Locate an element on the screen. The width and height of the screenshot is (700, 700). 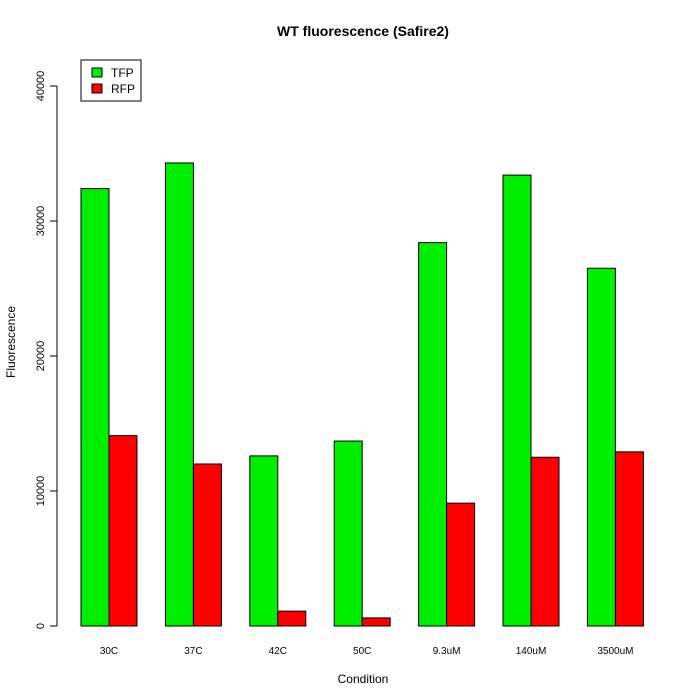
y-axis-label: Fluorescence is located at coordinates (11, 342).